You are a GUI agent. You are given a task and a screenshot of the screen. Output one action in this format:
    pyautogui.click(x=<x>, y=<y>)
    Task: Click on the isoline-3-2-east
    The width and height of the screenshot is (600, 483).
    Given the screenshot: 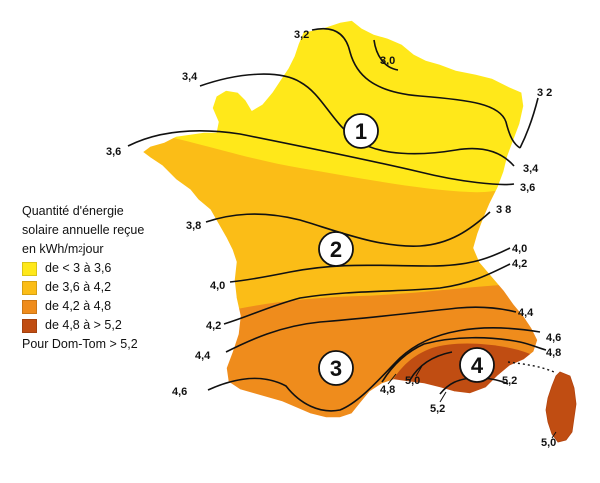 What is the action you would take?
    pyautogui.click(x=529, y=123)
    